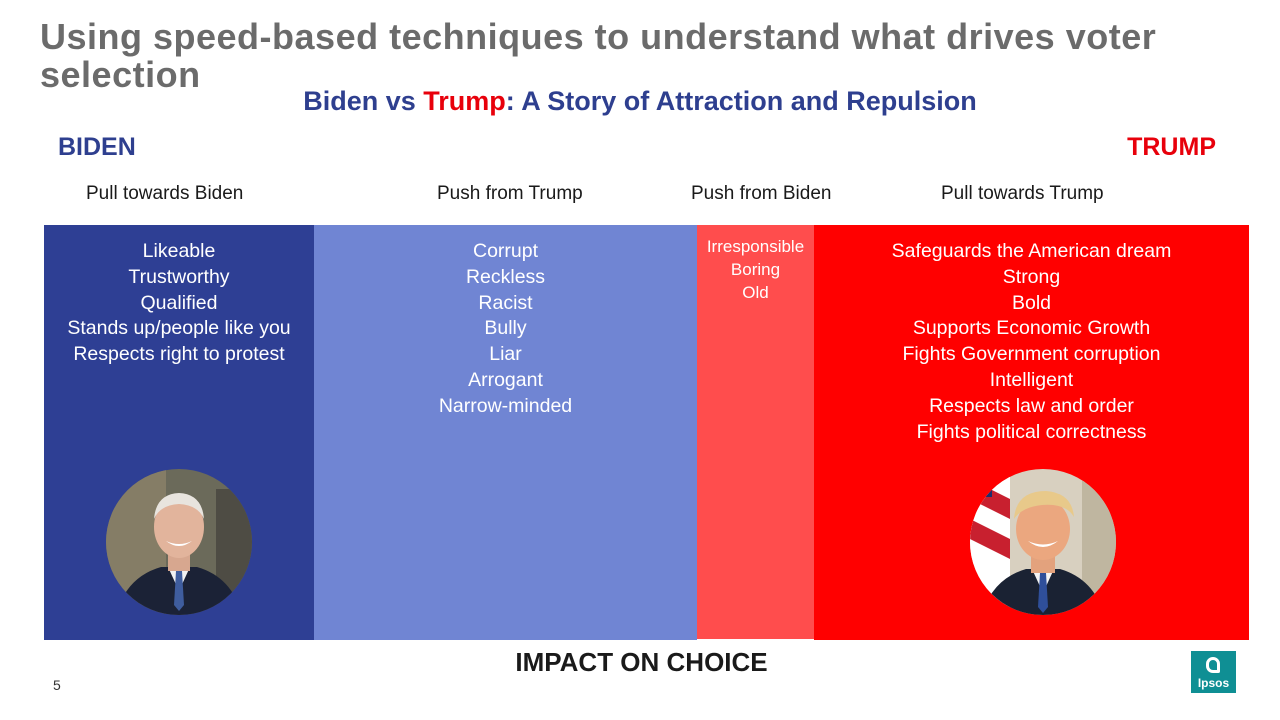 The height and width of the screenshot is (720, 1280). What do you see at coordinates (1171, 147) in the screenshot?
I see `trump-label: TRUMP` at bounding box center [1171, 147].